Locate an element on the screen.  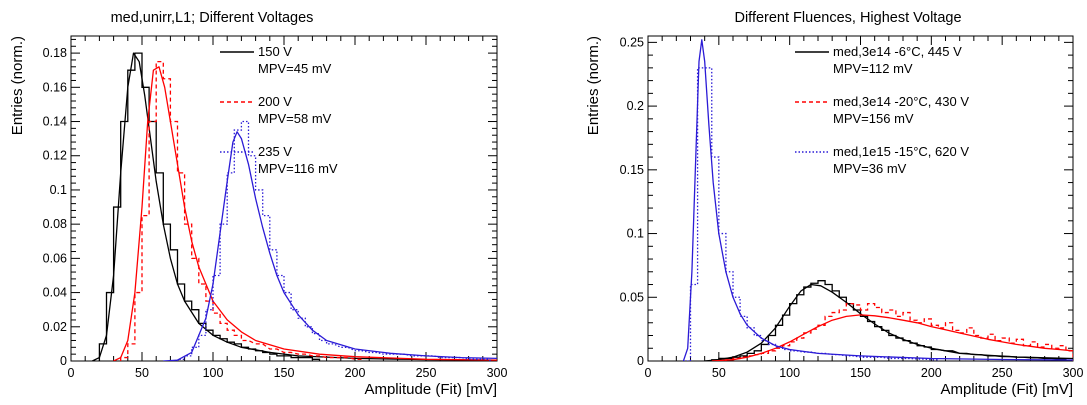
legend-label-1: med,3e14 -6°C, 445 V is located at coordinates (897, 51).